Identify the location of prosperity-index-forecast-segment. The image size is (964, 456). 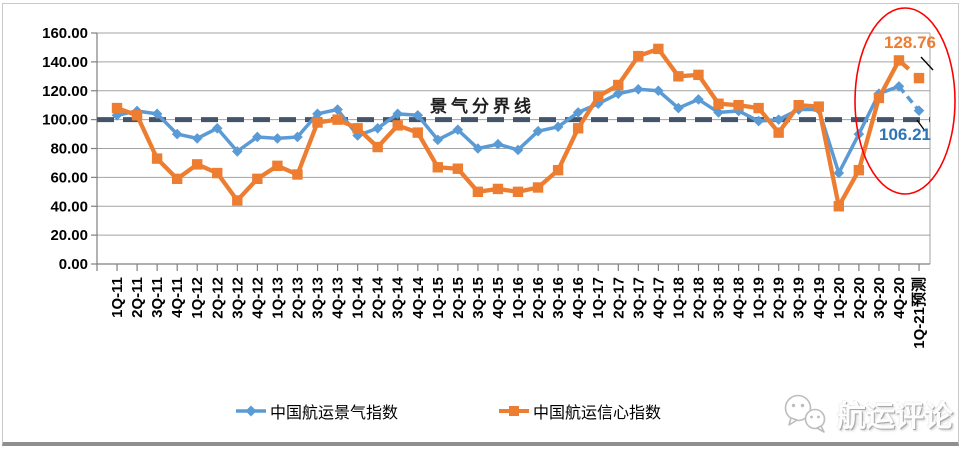
(909, 98).